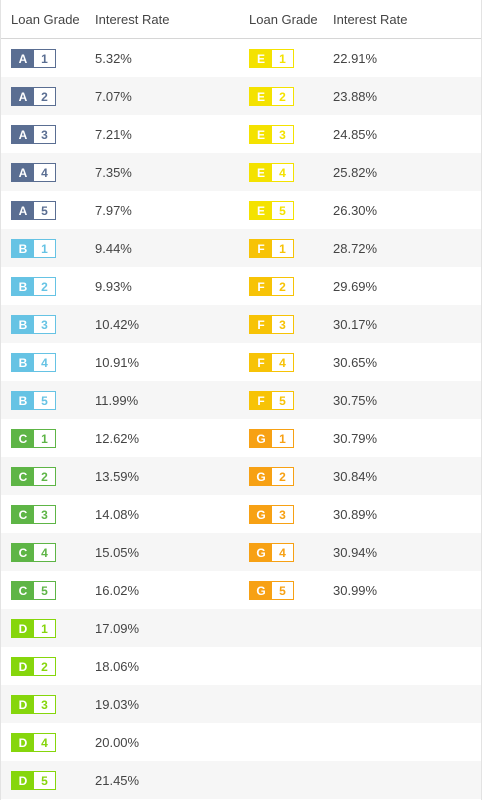 This screenshot has width=486, height=800. I want to click on interest-rate-value: 12.62%, so click(117, 438).